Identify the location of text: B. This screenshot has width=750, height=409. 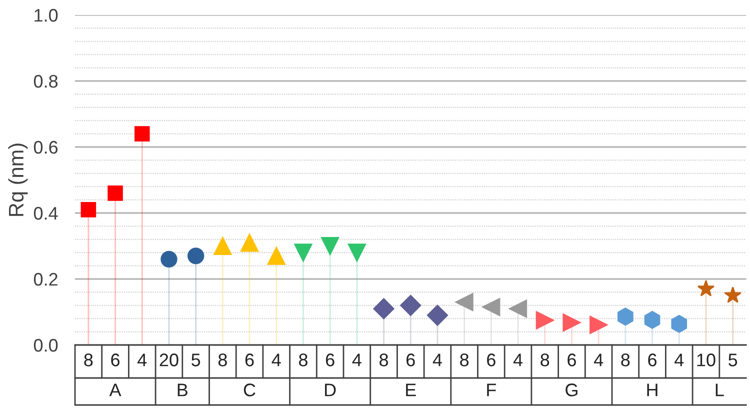
(183, 390).